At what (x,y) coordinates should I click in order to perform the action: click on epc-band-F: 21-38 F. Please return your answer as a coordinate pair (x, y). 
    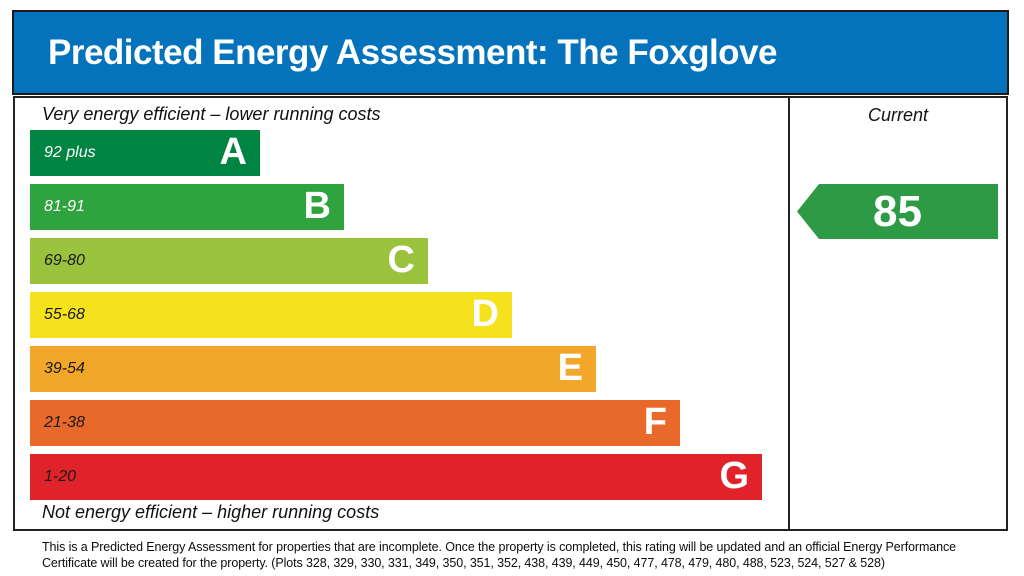
    Looking at the image, I should click on (355, 423).